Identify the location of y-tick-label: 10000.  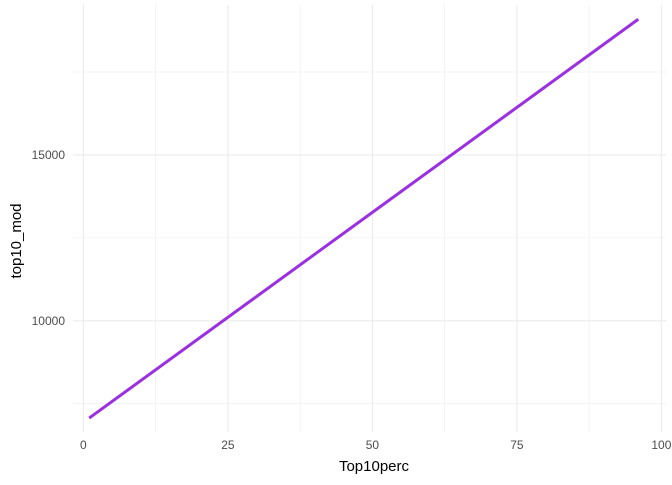
(49, 321).